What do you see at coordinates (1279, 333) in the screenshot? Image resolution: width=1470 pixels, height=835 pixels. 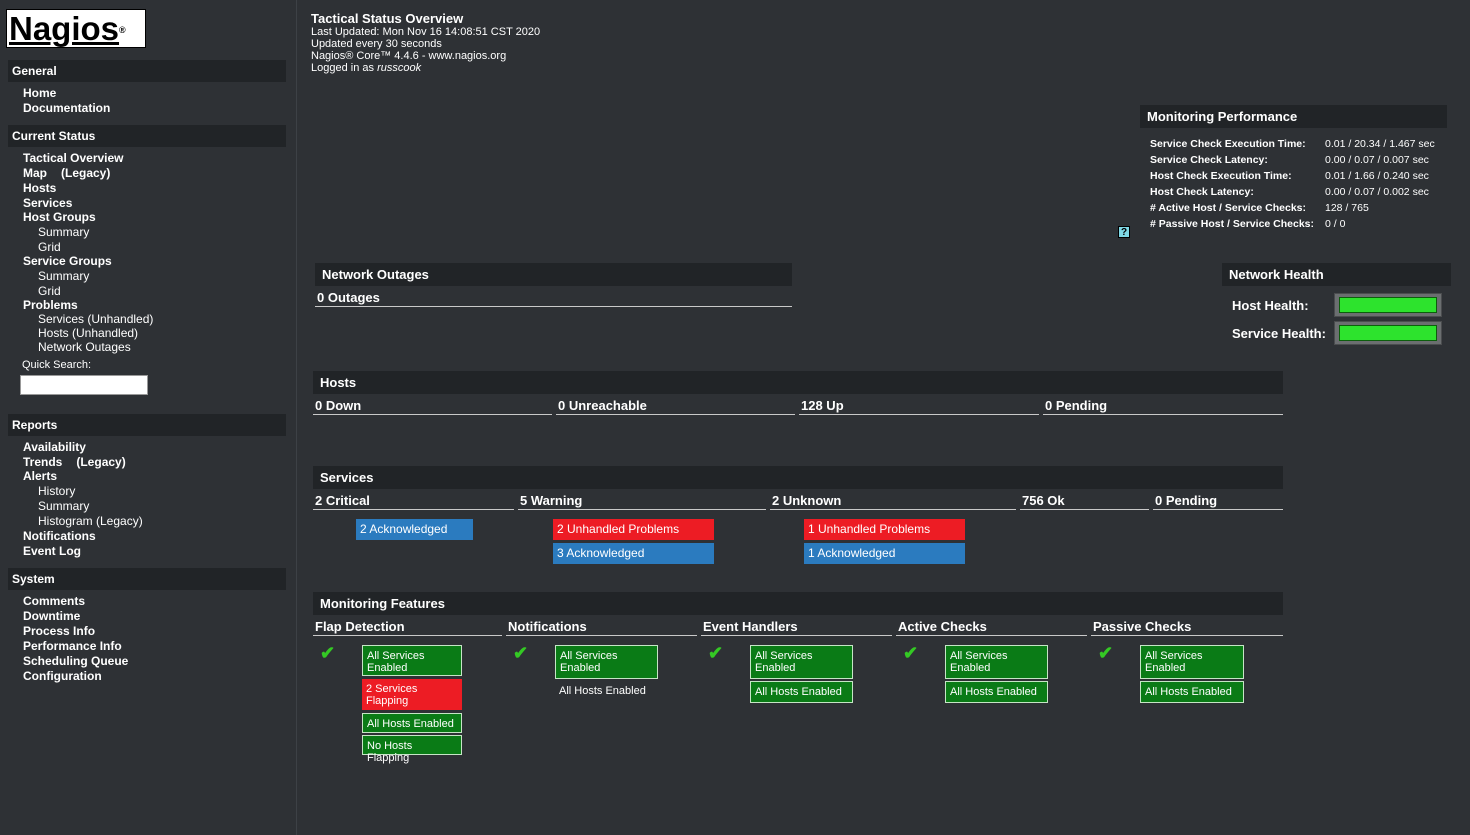 I see `service-health-label: Service Health:` at bounding box center [1279, 333].